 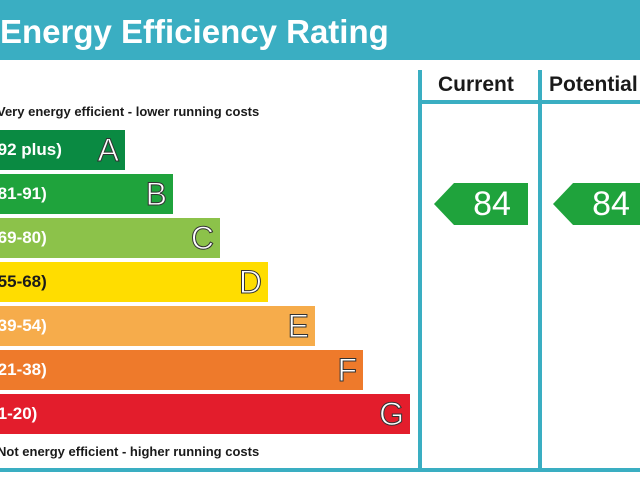 What do you see at coordinates (19, 413) in the screenshot?
I see `band-range-label: (1-20)` at bounding box center [19, 413].